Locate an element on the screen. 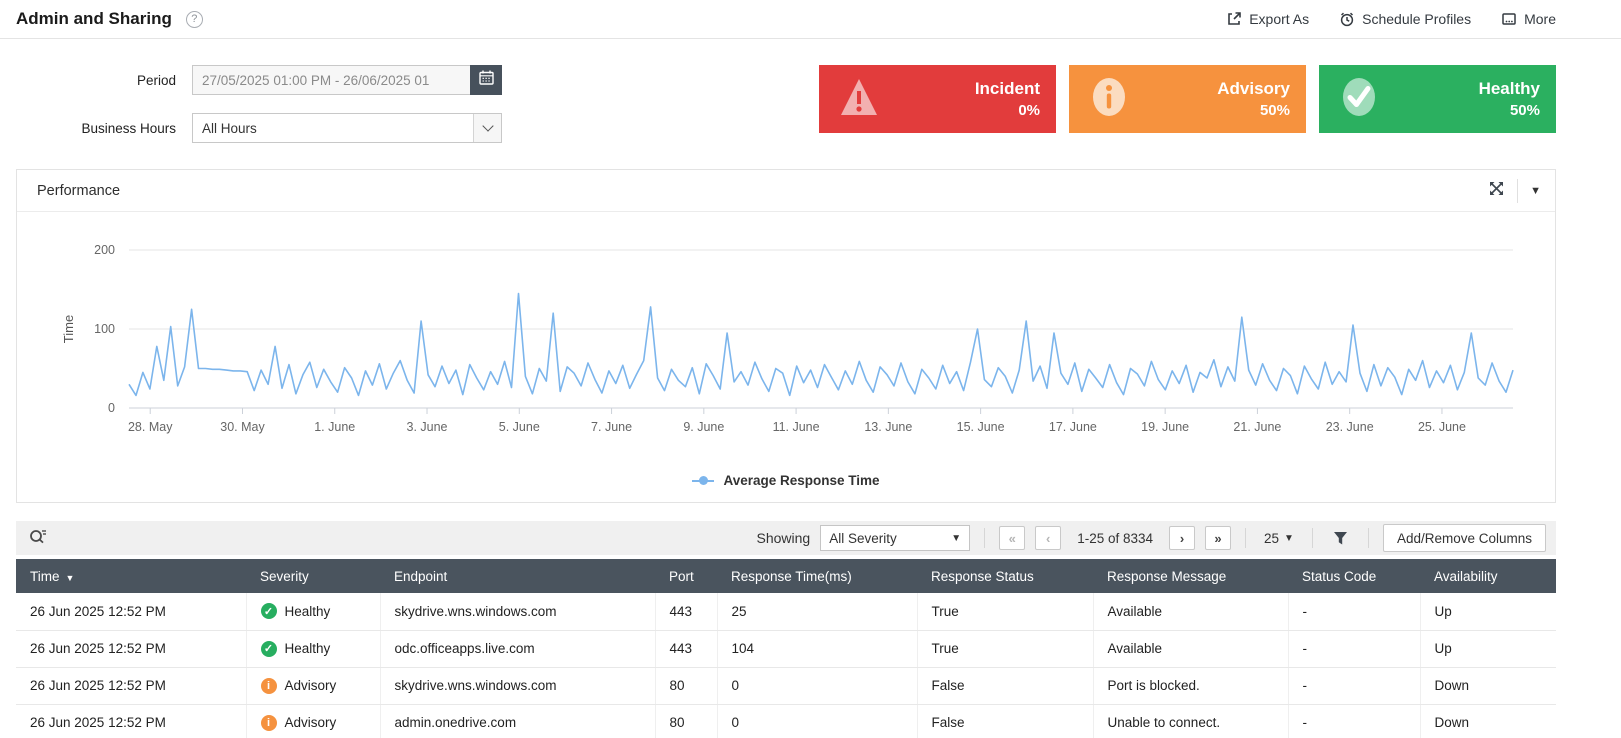 The width and height of the screenshot is (1621, 738). export-as-button: Export As is located at coordinates (1267, 19).